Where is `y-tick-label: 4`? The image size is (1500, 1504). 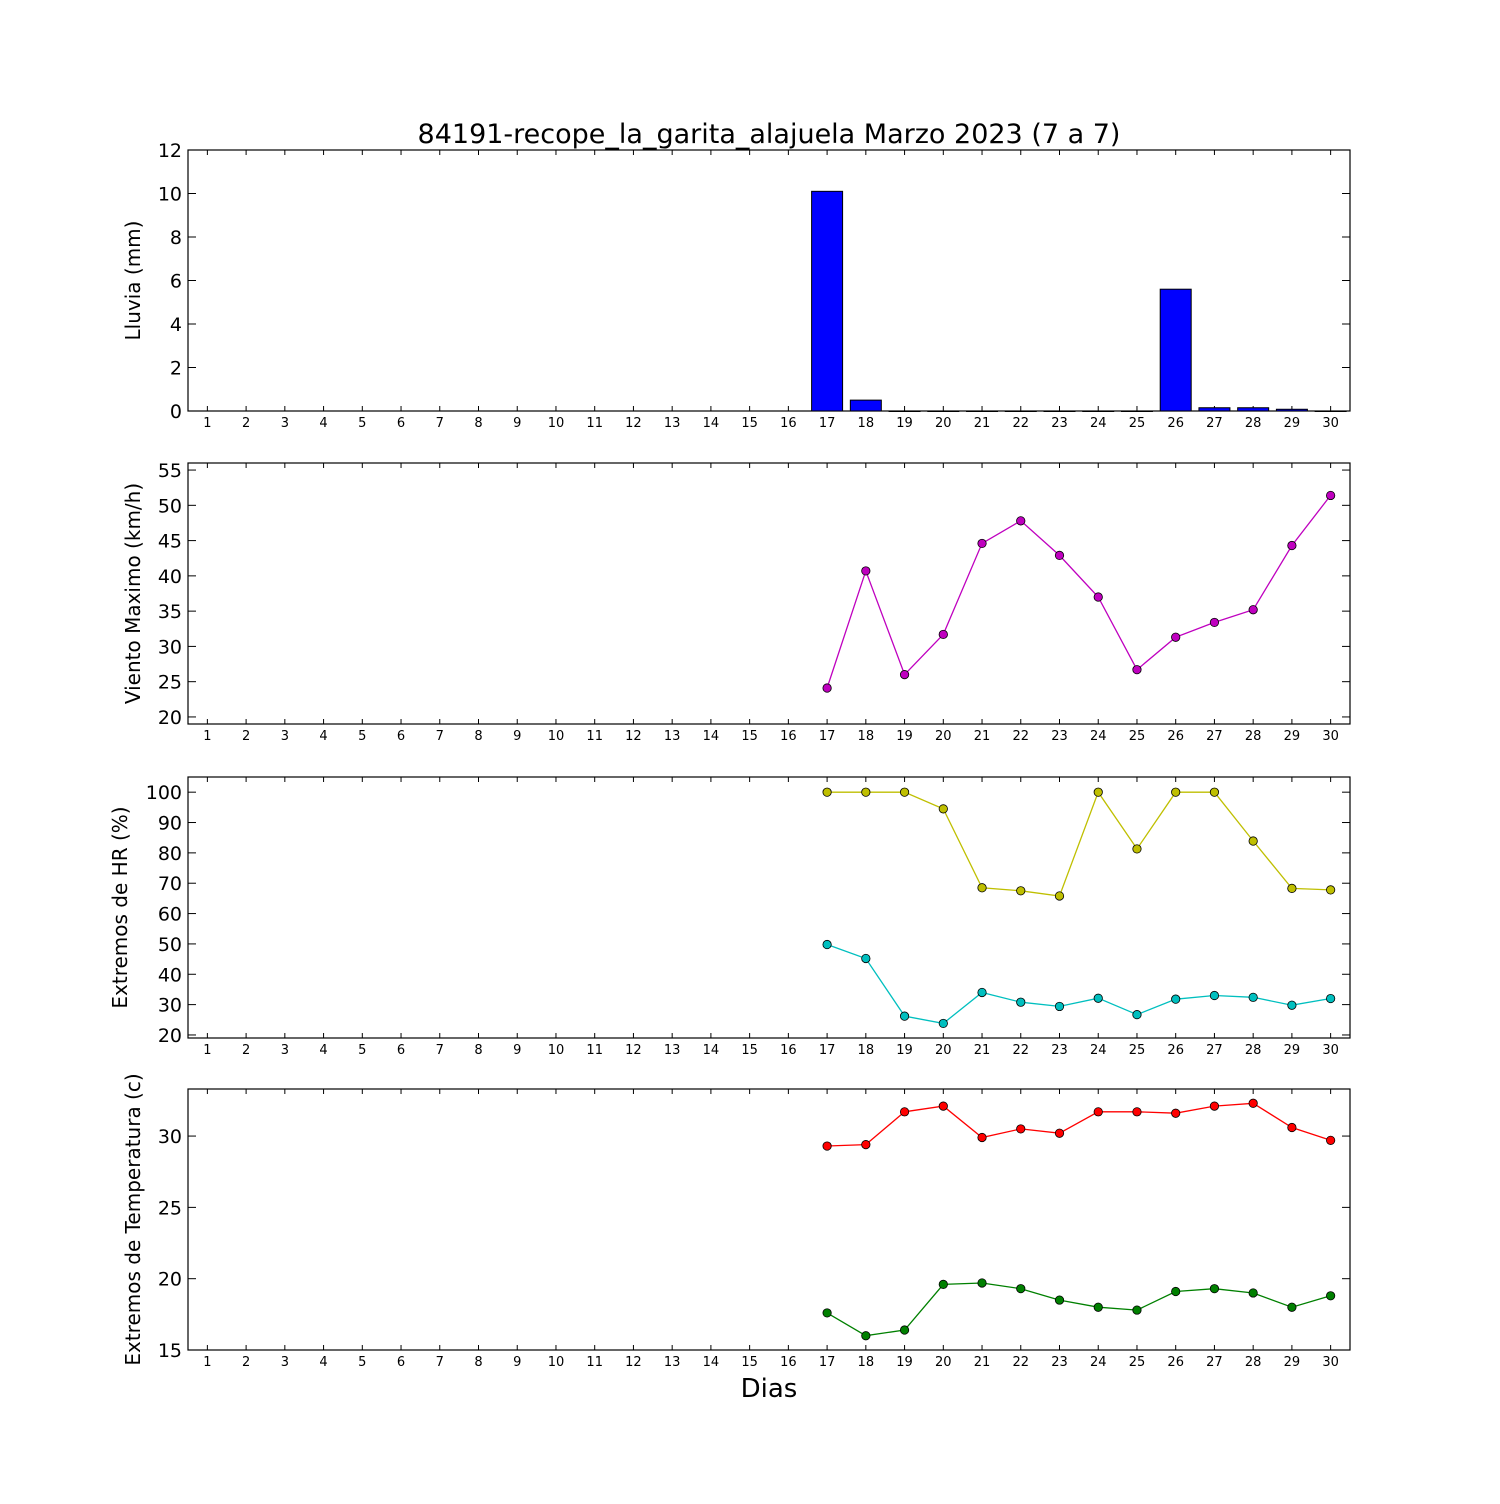 y-tick-label: 4 is located at coordinates (176, 325).